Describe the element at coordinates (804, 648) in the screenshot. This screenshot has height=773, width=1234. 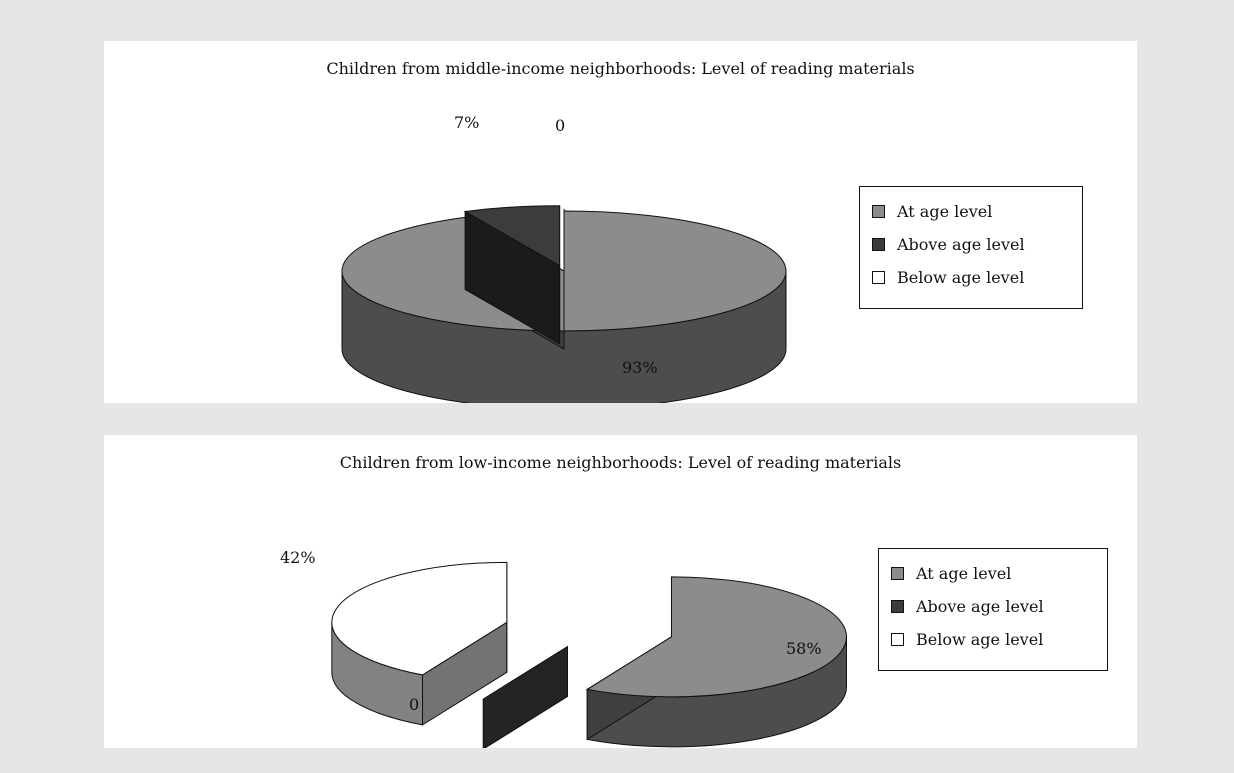
I see `data-label: 58%` at that location.